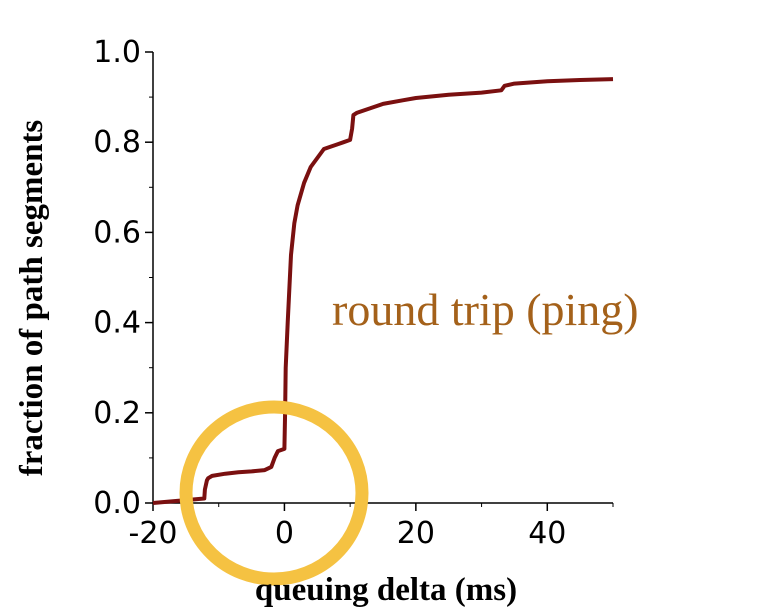 This screenshot has width=778, height=613. I want to click on y-tick-label: 0.0, so click(117, 503).